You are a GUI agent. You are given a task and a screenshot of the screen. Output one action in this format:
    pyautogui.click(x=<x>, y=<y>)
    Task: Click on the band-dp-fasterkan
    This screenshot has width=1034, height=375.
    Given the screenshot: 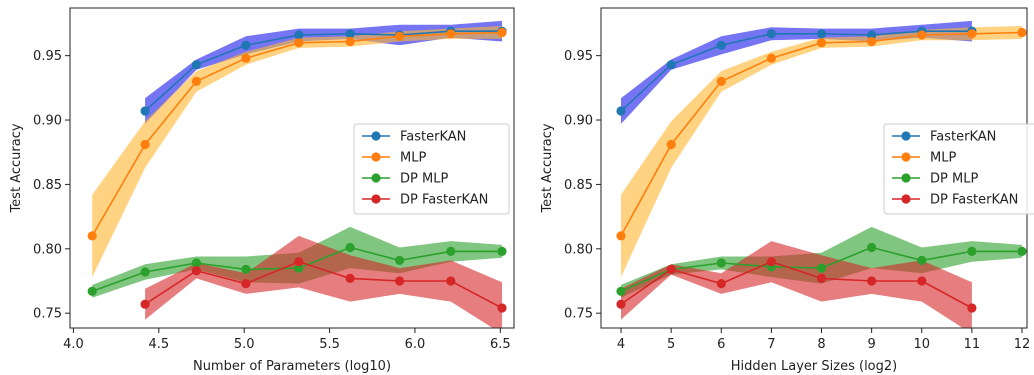 What is the action you would take?
    pyautogui.click(x=323, y=281)
    